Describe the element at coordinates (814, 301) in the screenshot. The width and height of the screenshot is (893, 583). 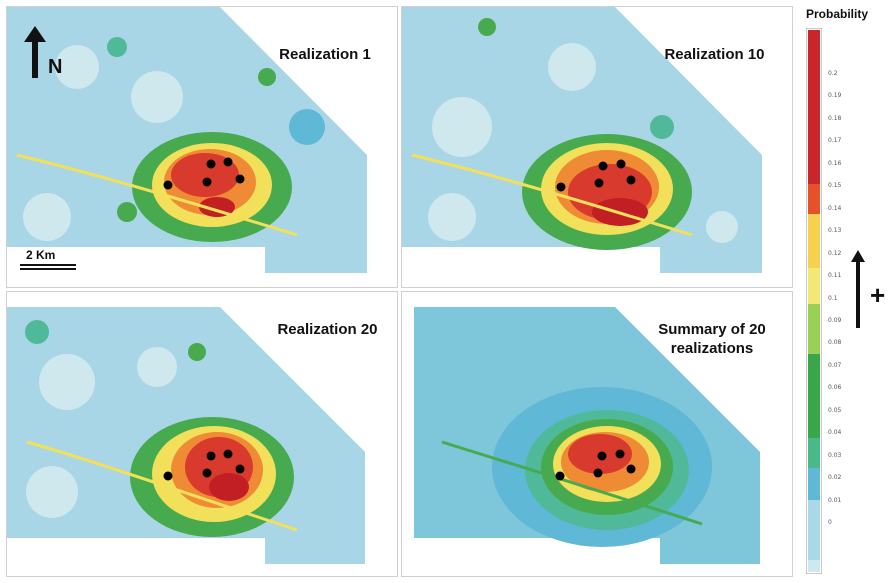
I see `color-bar` at that location.